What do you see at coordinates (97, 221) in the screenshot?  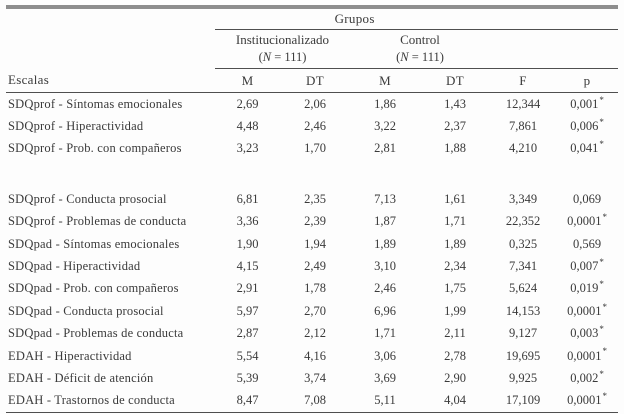 I see `escala-cell: SDQprof - Problemas de conducta` at bounding box center [97, 221].